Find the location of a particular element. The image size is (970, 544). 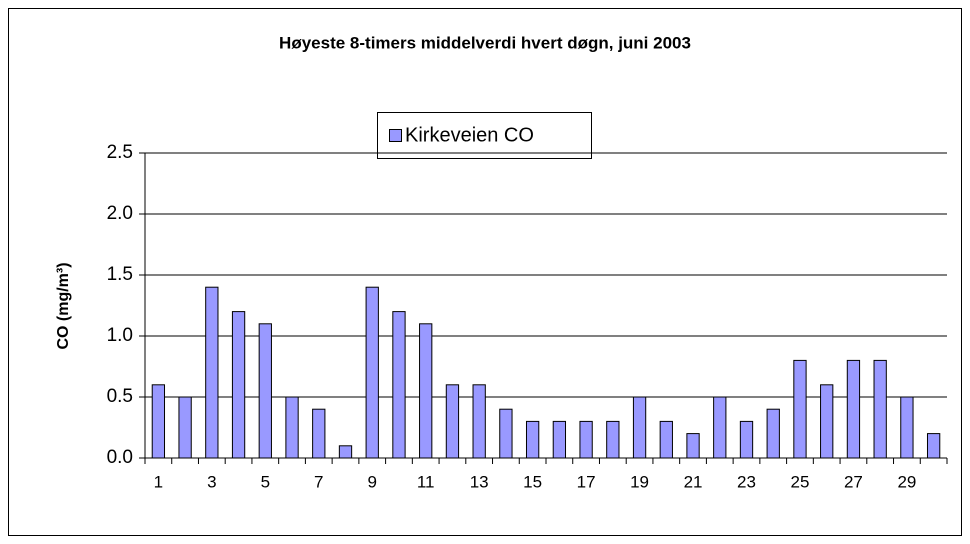

x-tick-label: 23 is located at coordinates (746, 481).